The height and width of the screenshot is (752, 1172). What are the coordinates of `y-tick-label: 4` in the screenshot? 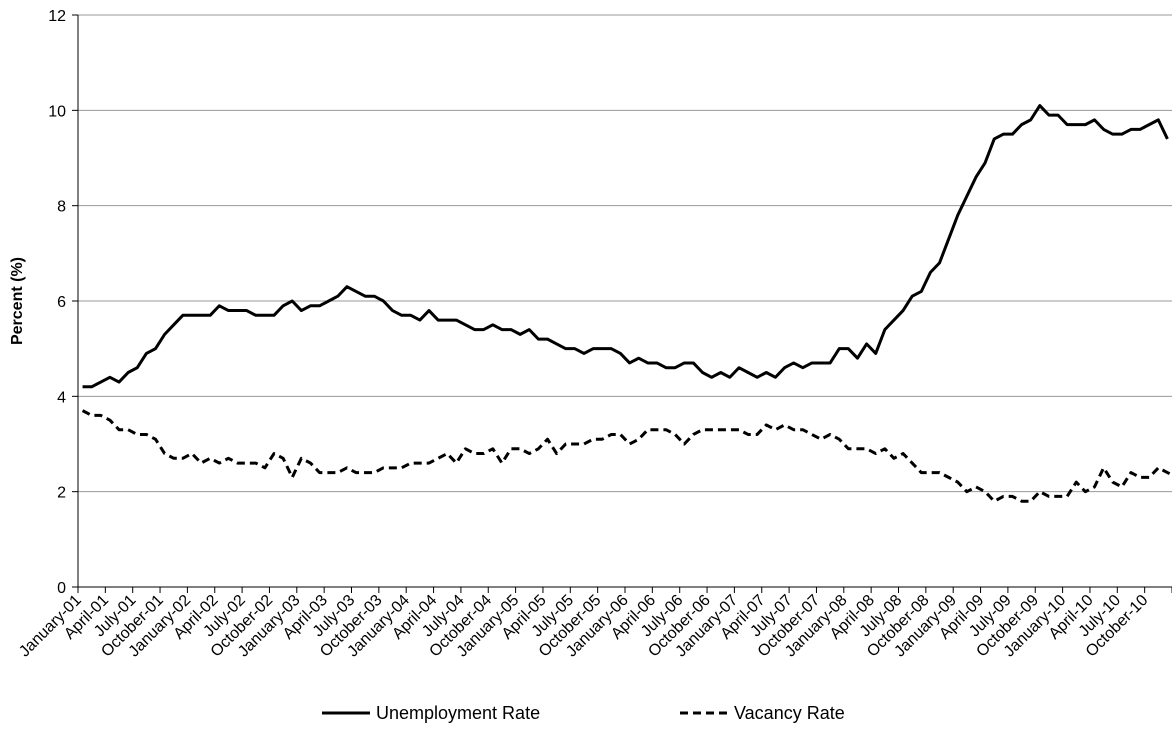 It's located at (61, 397).